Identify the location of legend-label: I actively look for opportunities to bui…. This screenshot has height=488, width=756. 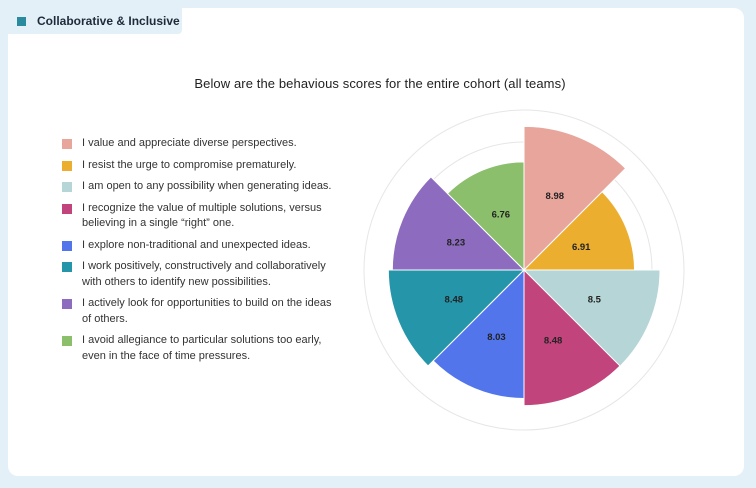
(207, 311).